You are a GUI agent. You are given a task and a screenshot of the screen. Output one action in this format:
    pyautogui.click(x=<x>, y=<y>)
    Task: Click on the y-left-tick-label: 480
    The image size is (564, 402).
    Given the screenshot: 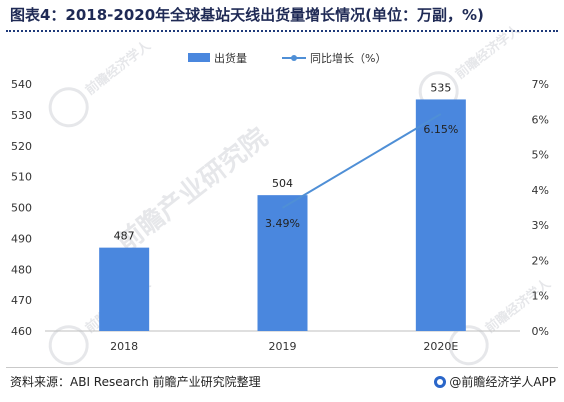 What is the action you would take?
    pyautogui.click(x=21, y=269)
    